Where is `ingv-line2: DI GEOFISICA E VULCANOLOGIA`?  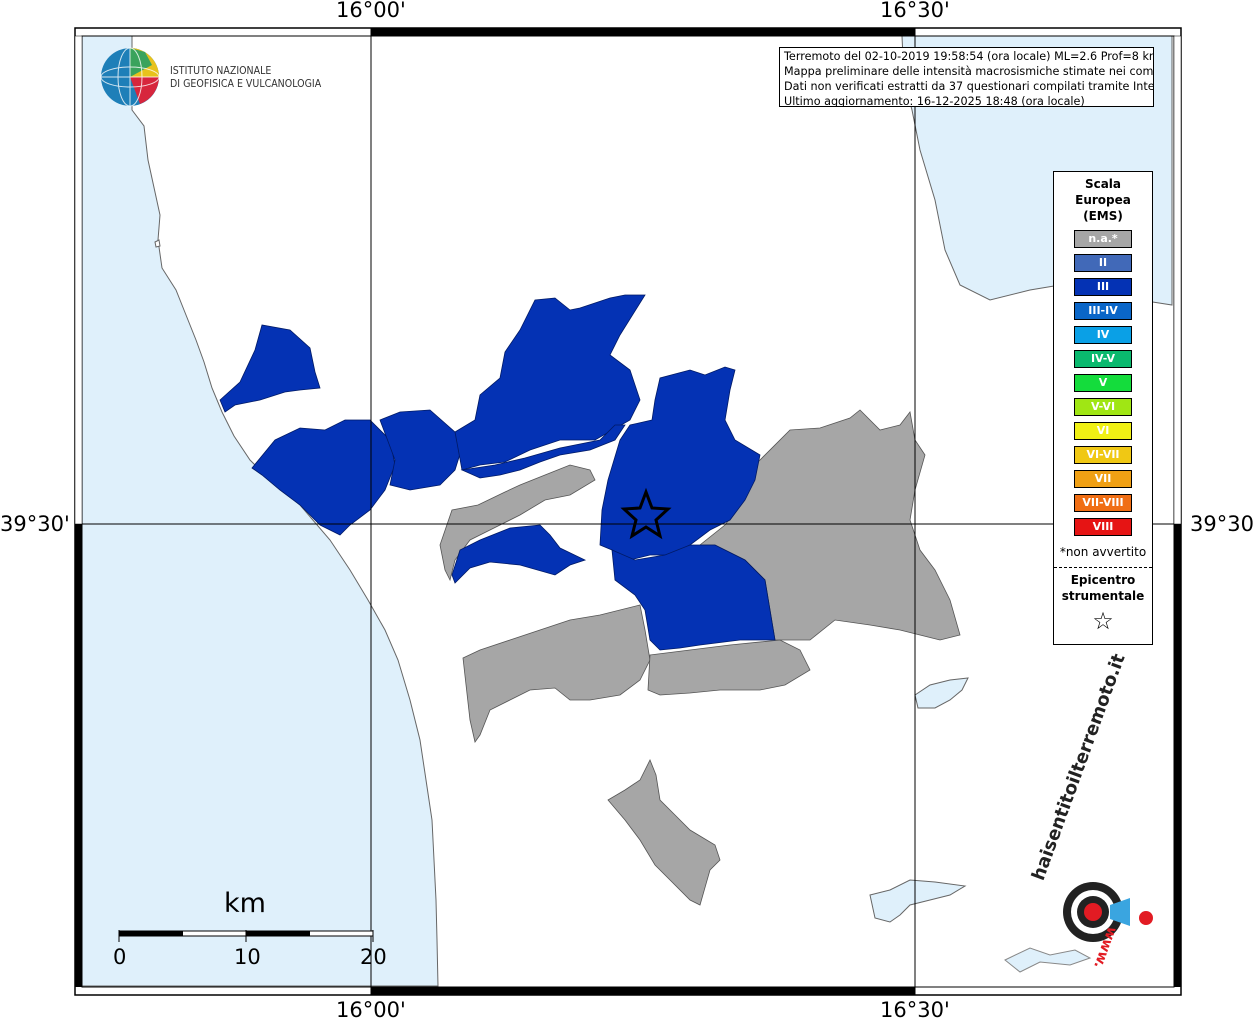
ingv-line2: DI GEOFISICA E VULCANOLOGIA is located at coordinates (246, 83).